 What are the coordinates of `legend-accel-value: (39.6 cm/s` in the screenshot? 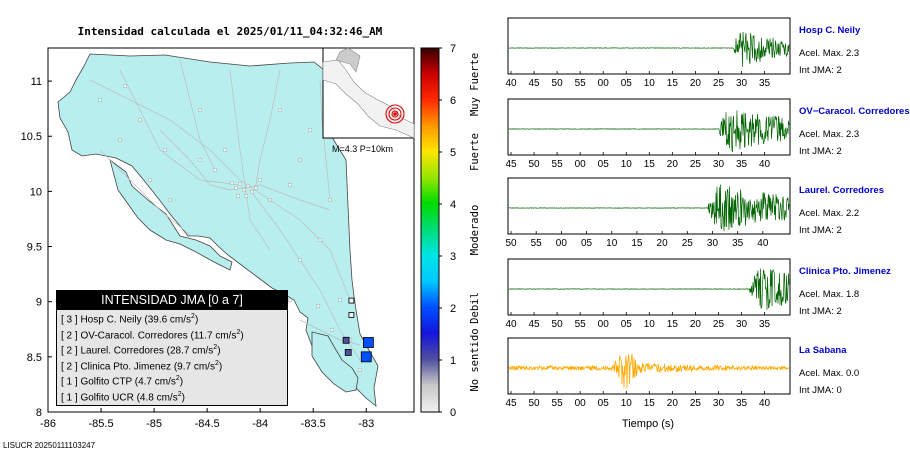 It's located at (168, 320).